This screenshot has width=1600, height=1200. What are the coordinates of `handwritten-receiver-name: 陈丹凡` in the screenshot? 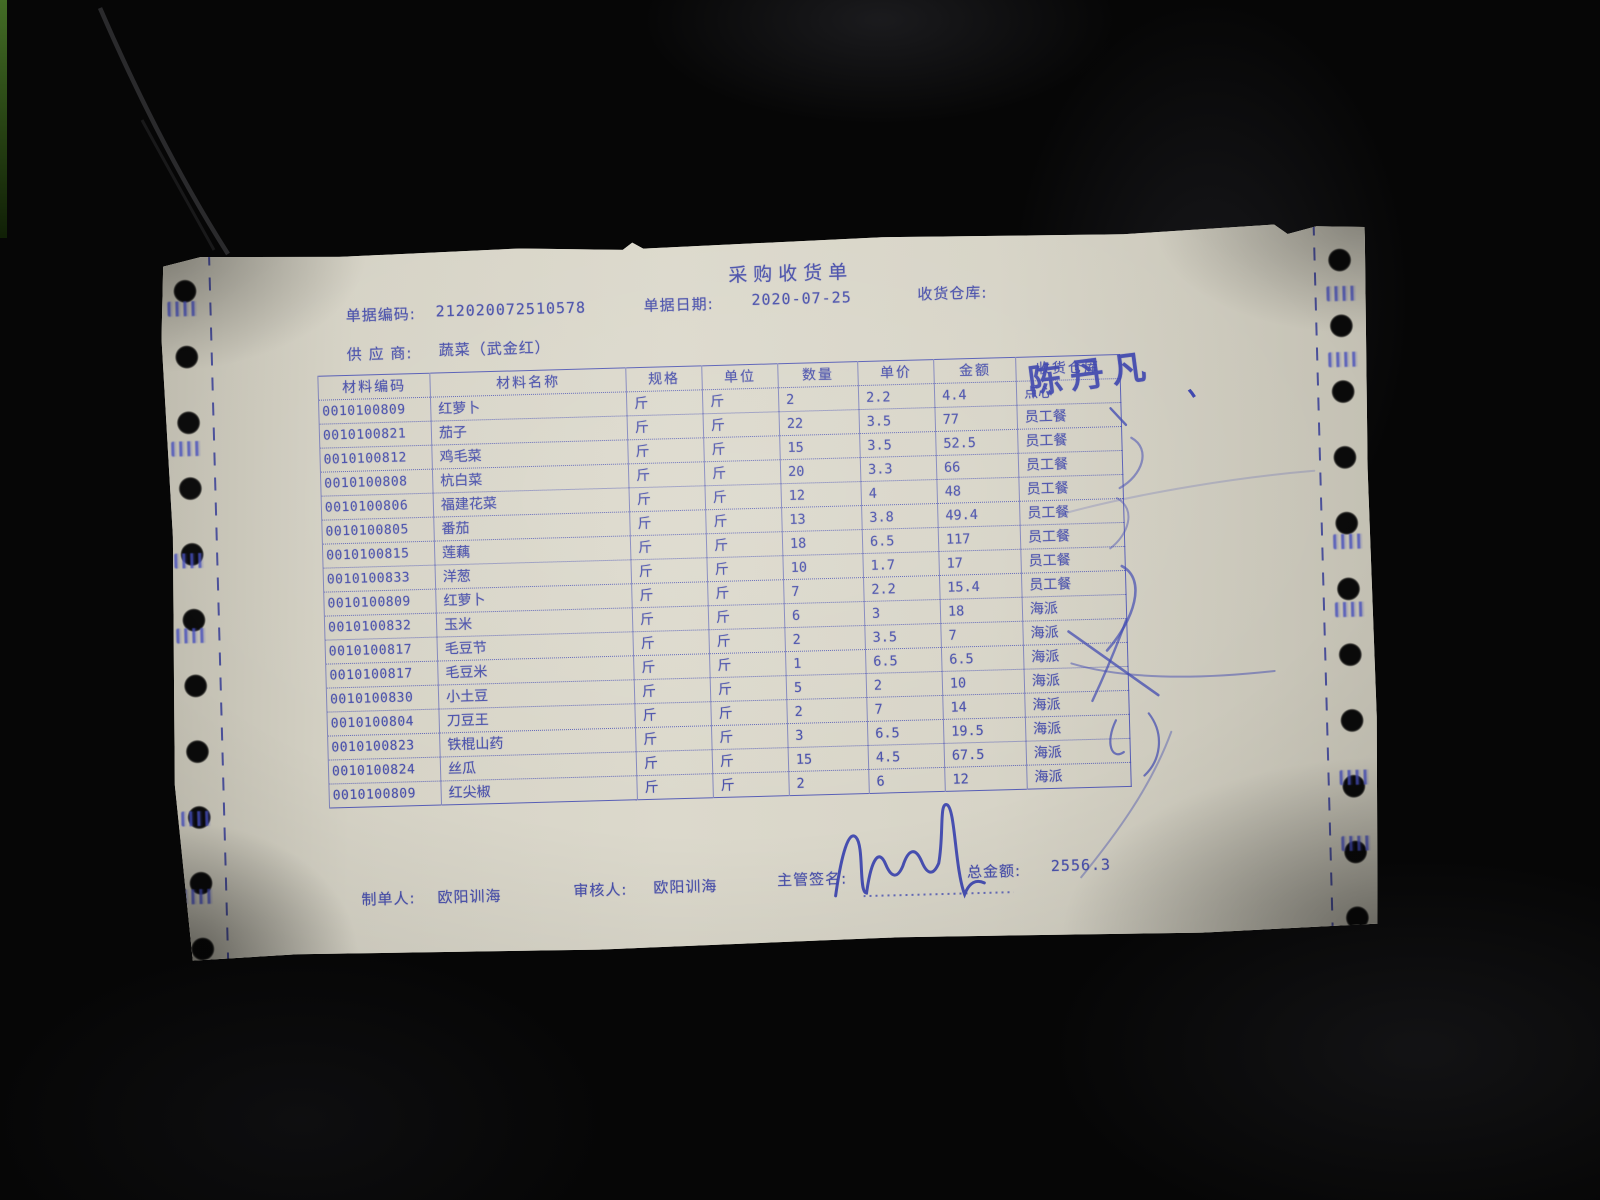 It's located at (1091, 374).